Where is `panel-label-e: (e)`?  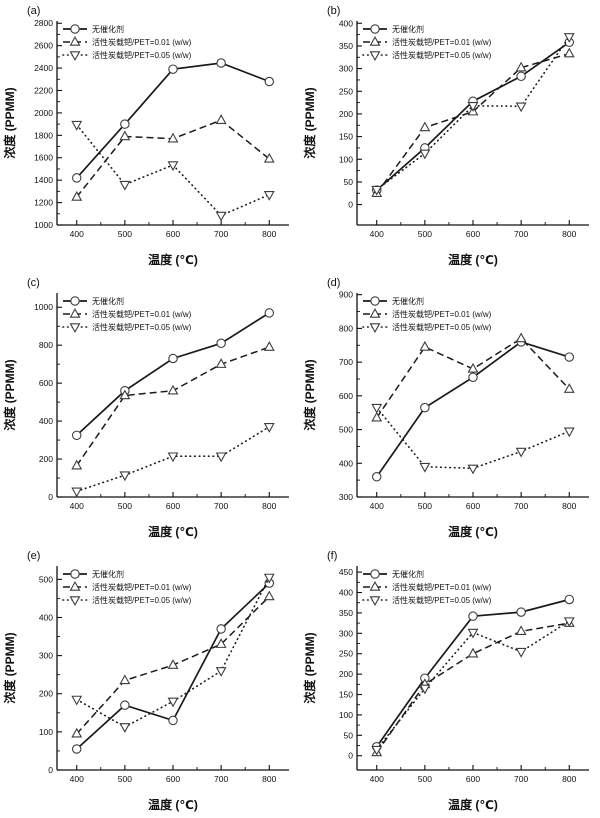 panel-label-e: (e) is located at coordinates (34, 556).